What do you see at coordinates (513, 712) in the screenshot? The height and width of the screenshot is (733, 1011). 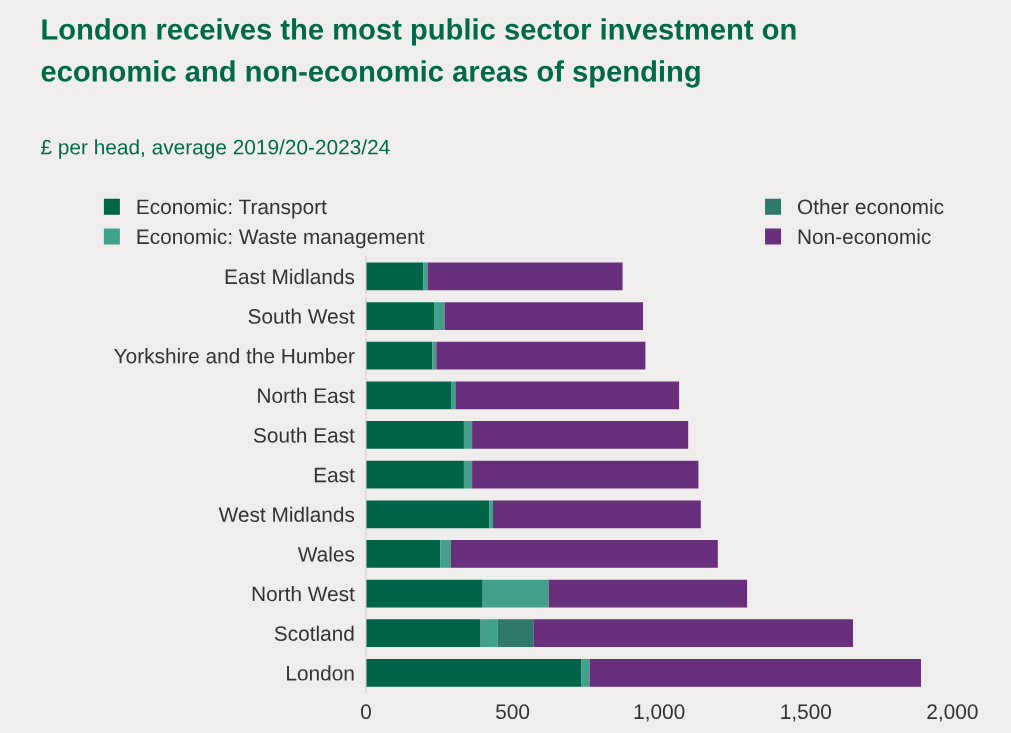 I see `x-tick-label: 500` at bounding box center [513, 712].